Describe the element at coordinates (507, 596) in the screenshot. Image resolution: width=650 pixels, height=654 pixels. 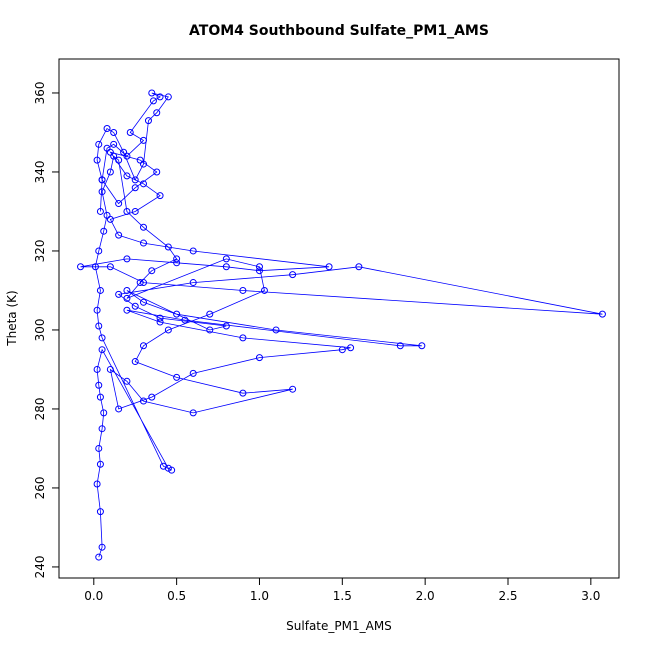
I see `x-tick-label: 2.5` at that location.